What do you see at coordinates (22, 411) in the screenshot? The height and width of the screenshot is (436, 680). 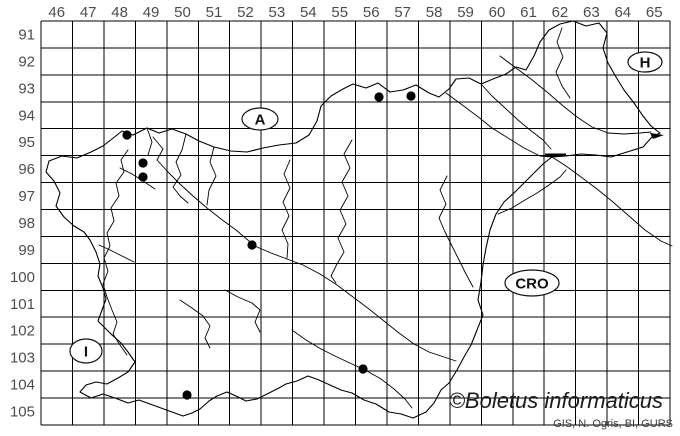 I see `row-label: 105` at bounding box center [22, 411].